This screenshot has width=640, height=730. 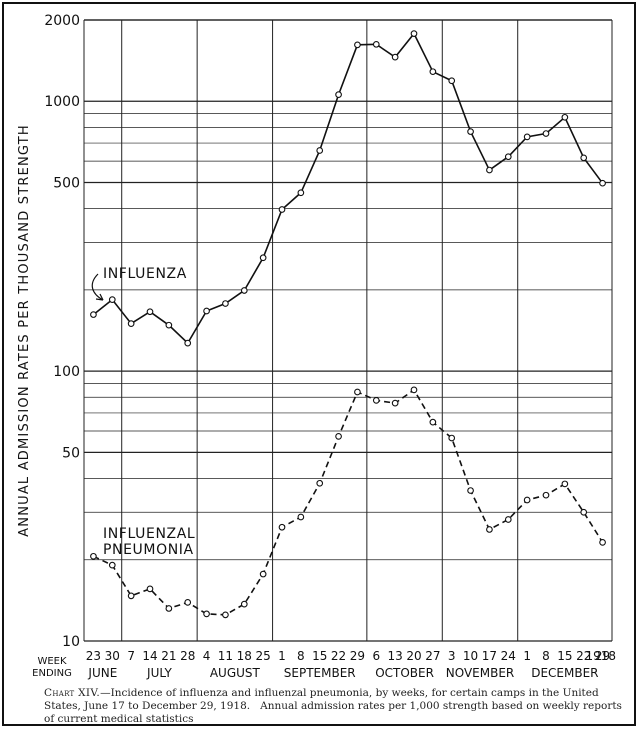 What do you see at coordinates (489, 656) in the screenshot?
I see `x-tick-label: 17` at bounding box center [489, 656].